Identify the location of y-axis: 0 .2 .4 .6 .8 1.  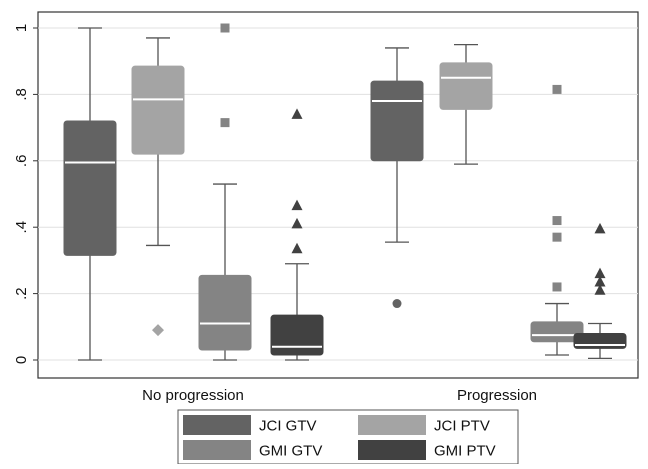
(25, 194).